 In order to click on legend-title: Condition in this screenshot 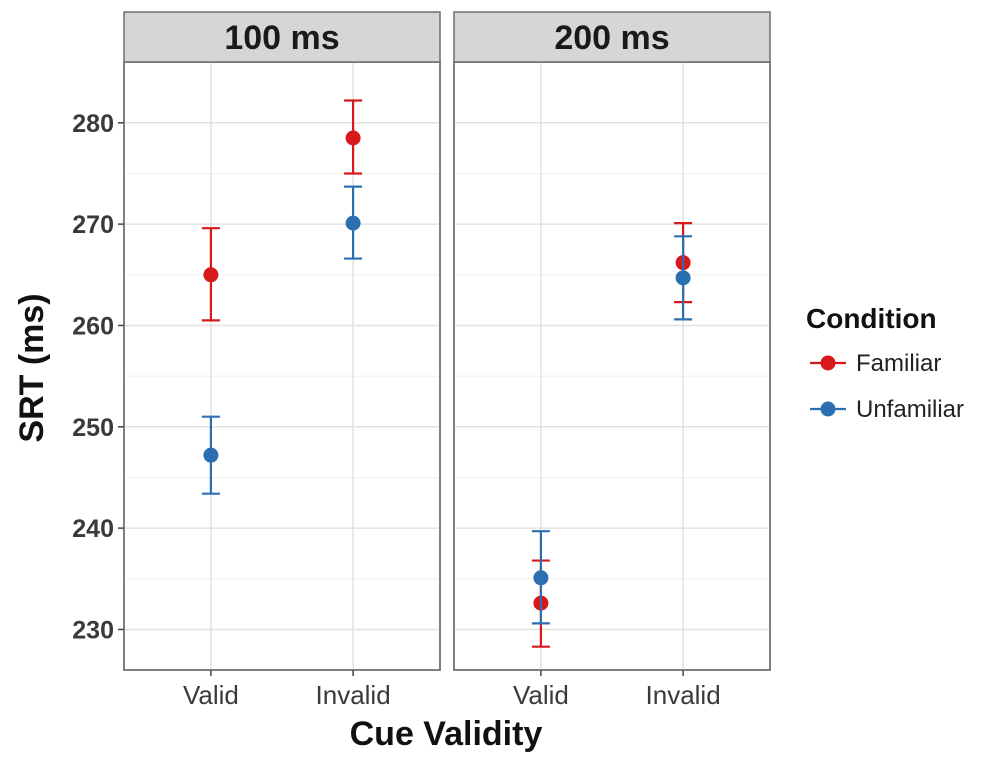, I will do `click(871, 318)`.